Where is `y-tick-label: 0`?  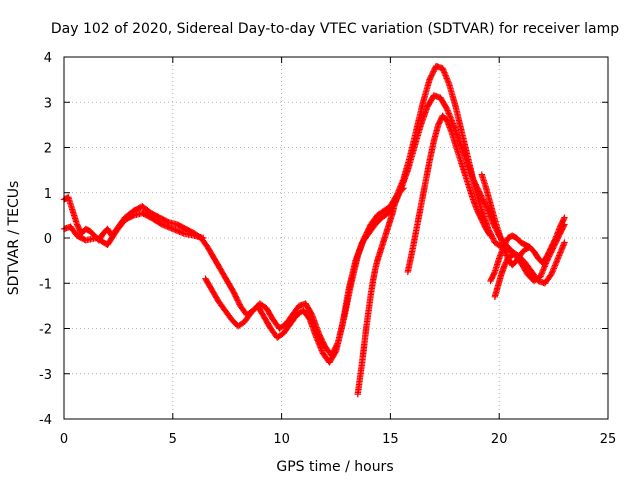 y-tick-label: 0 is located at coordinates (48, 239).